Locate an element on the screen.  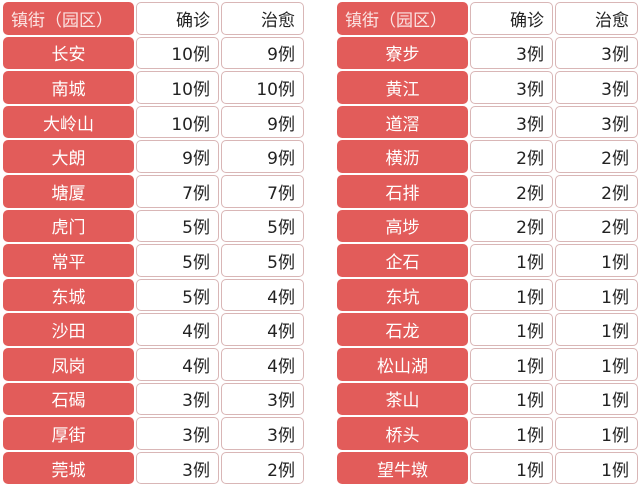
table-row: 企石 1例 1例 is located at coordinates (487, 260).